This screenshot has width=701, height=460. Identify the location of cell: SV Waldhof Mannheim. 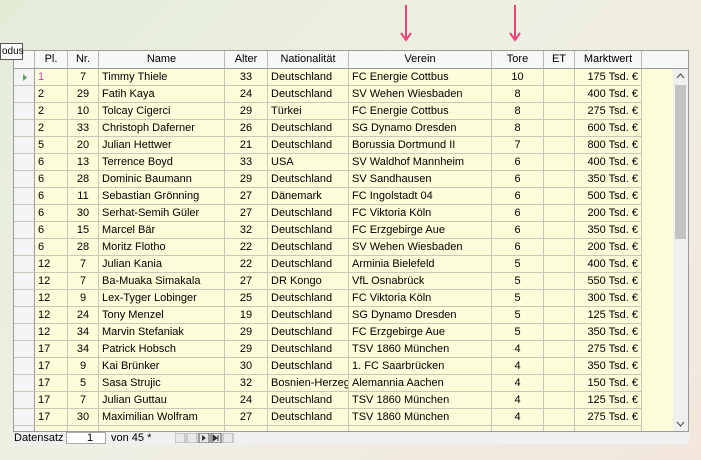
(420, 162).